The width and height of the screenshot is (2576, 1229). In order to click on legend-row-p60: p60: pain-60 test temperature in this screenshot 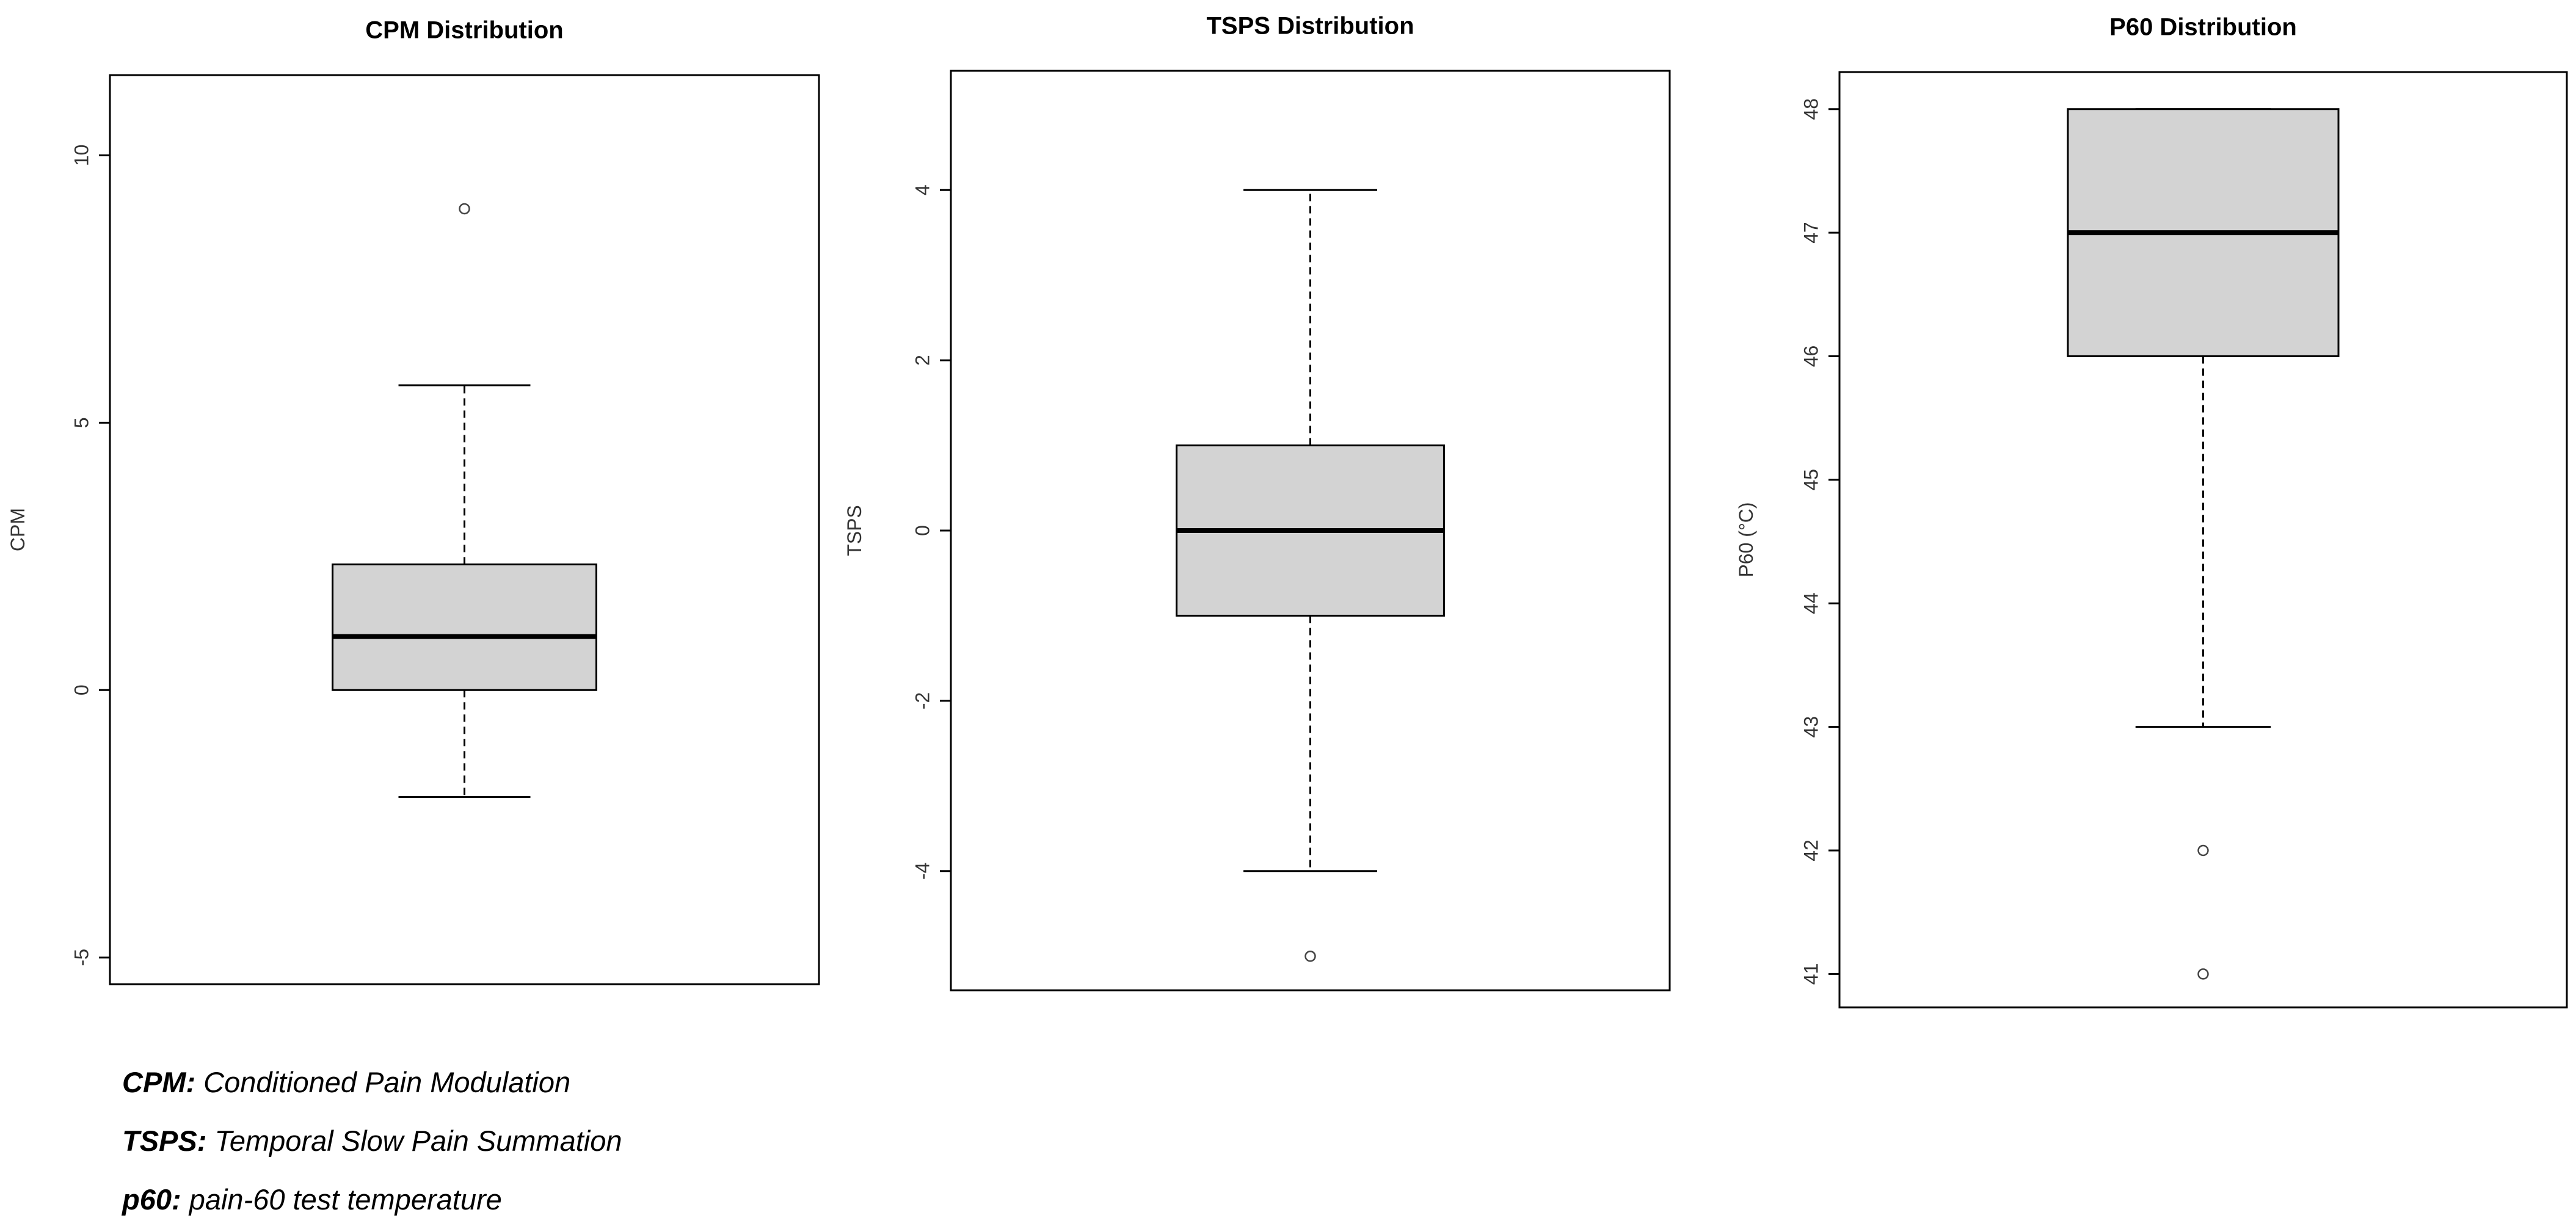, I will do `click(372, 1199)`.